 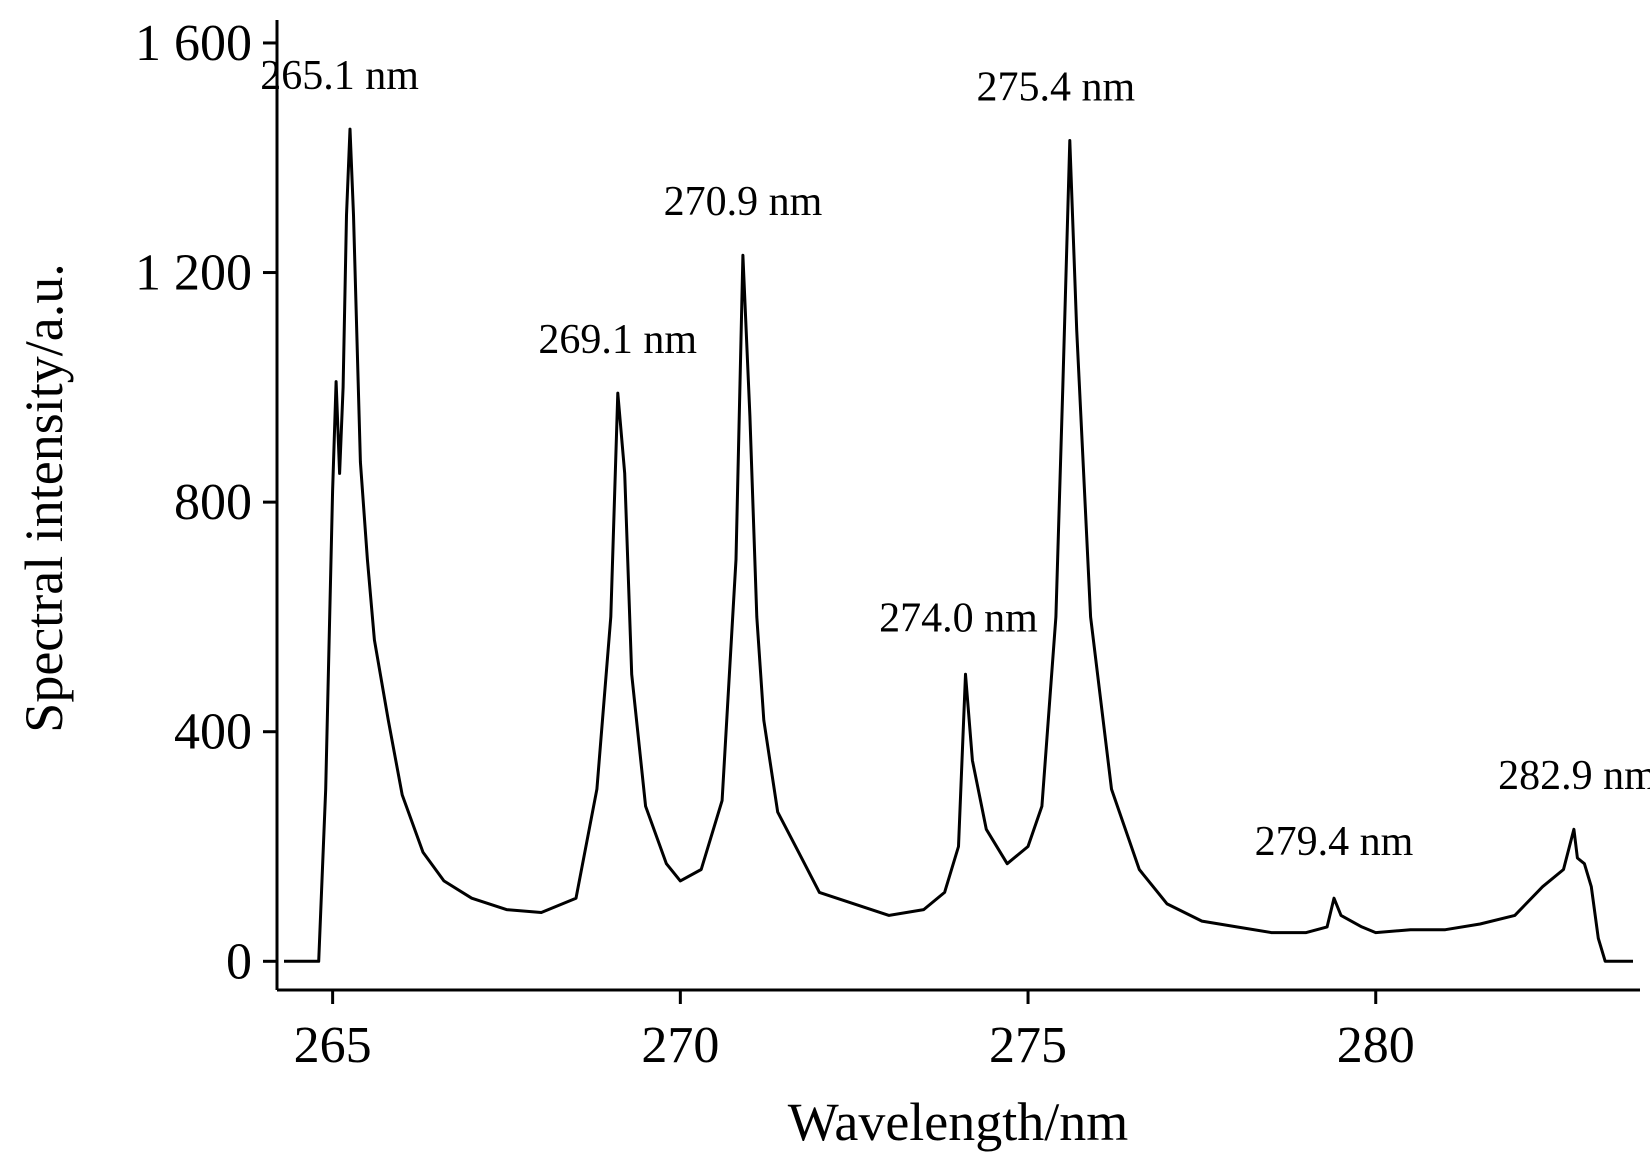 I want to click on peak-label: 274.0 nm, so click(x=958, y=618).